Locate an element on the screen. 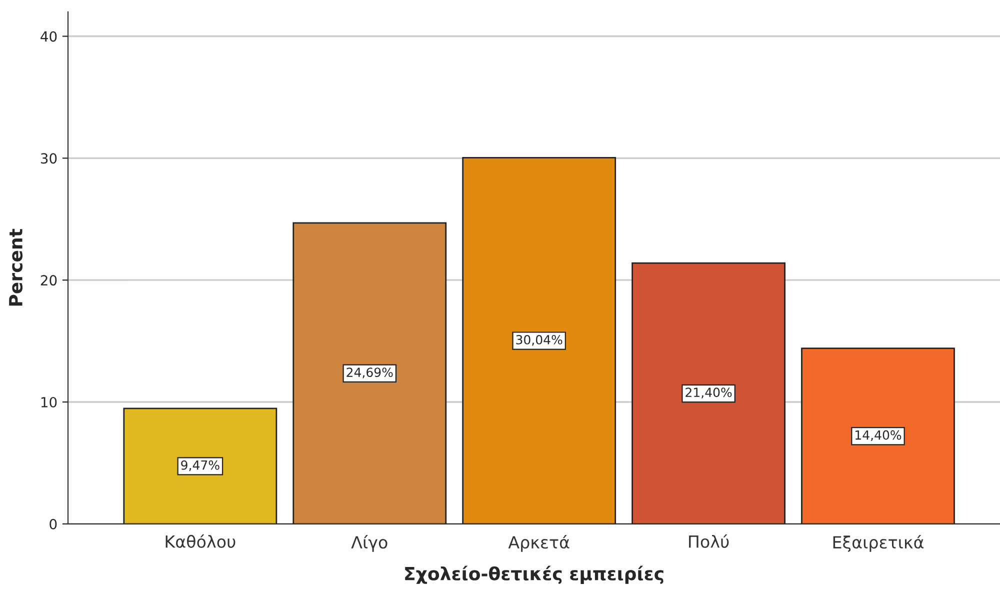 The image size is (1000, 594). data-label: 21,40% is located at coordinates (709, 393).